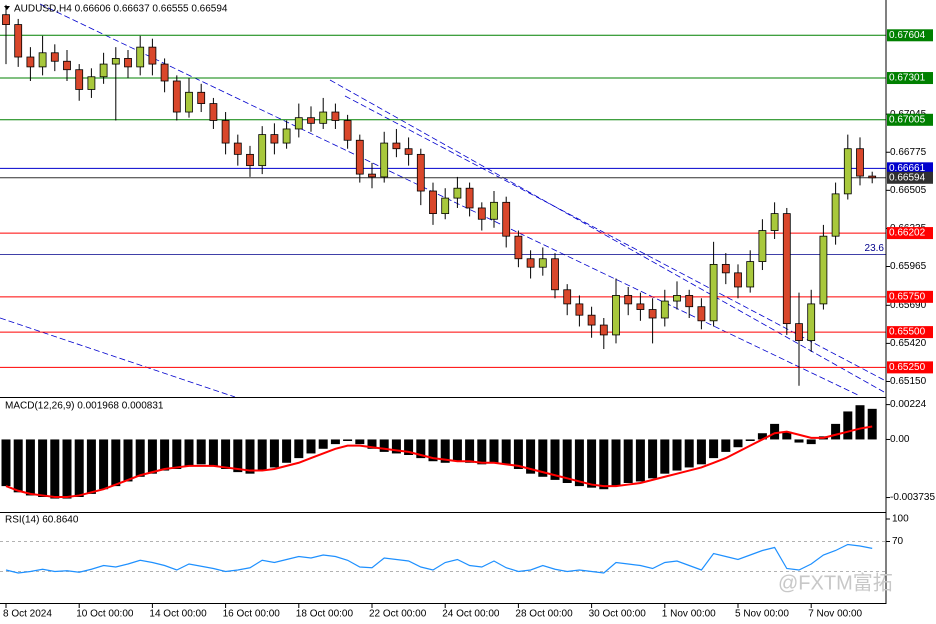  Describe the element at coordinates (178, 614) in the screenshot. I see `x-tick-label: 14 Oct 00:00` at that location.